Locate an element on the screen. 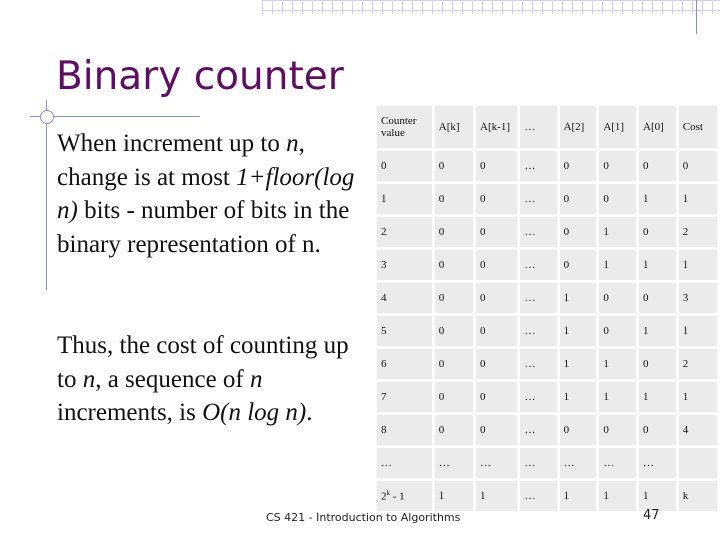  table-header-cell: A[0] is located at coordinates (657, 127).